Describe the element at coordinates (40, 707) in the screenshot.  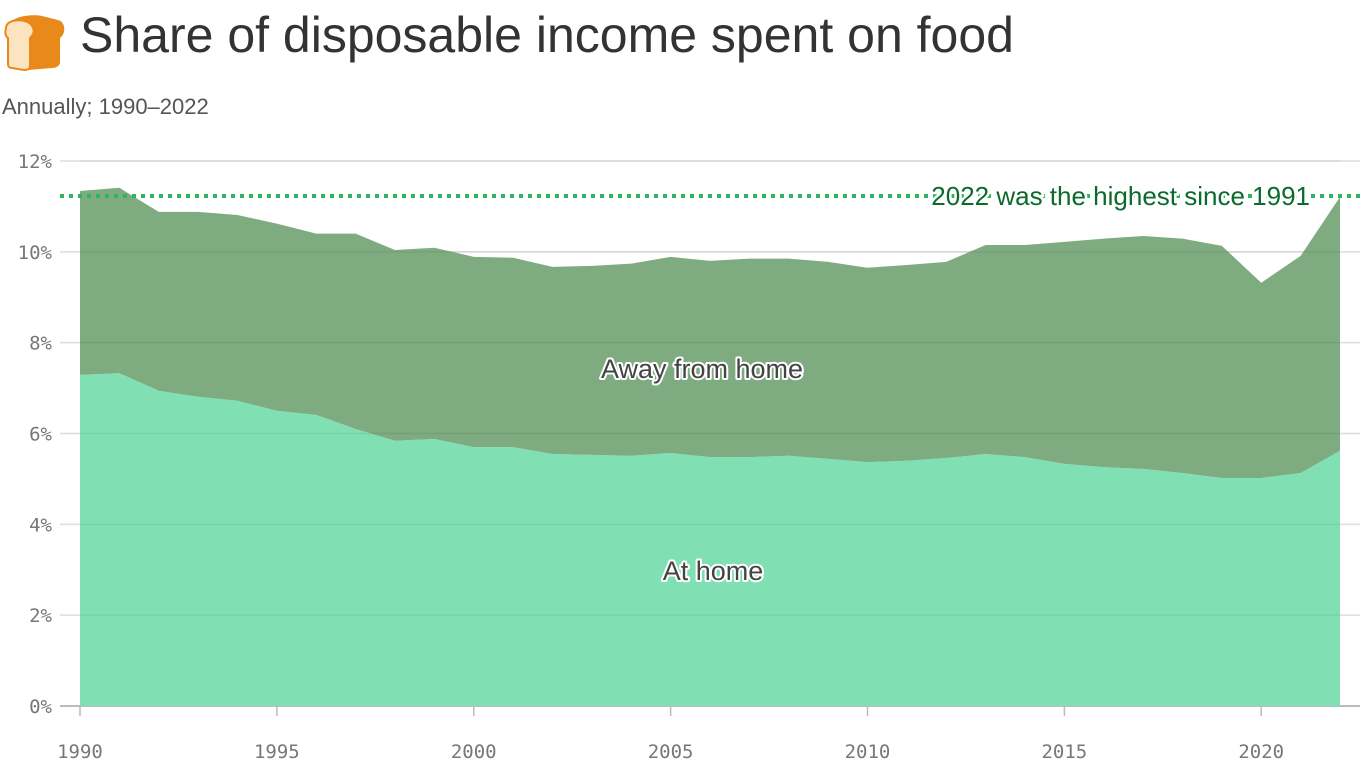
I see `y-tick-label: 0%` at that location.